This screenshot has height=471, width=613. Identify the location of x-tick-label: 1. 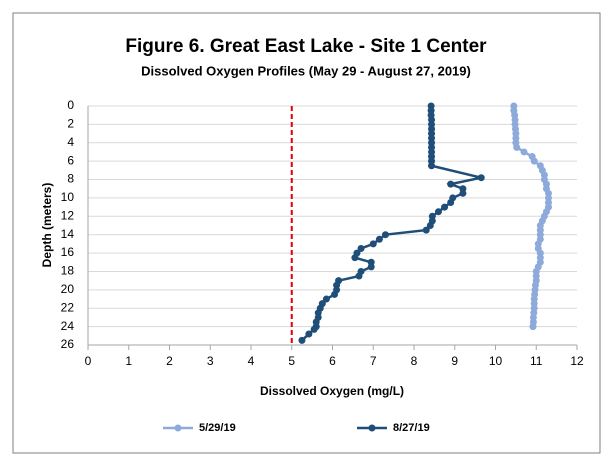
(128, 361).